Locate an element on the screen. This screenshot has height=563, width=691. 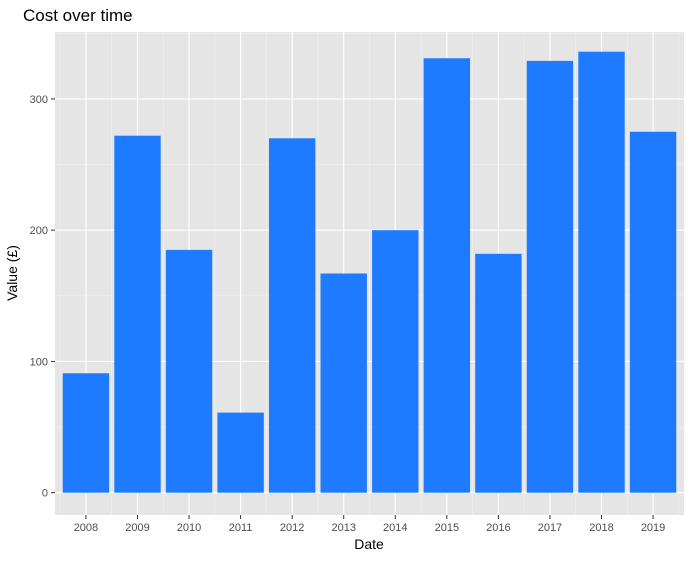
y-axis-title: Value (£) is located at coordinates (12, 273).